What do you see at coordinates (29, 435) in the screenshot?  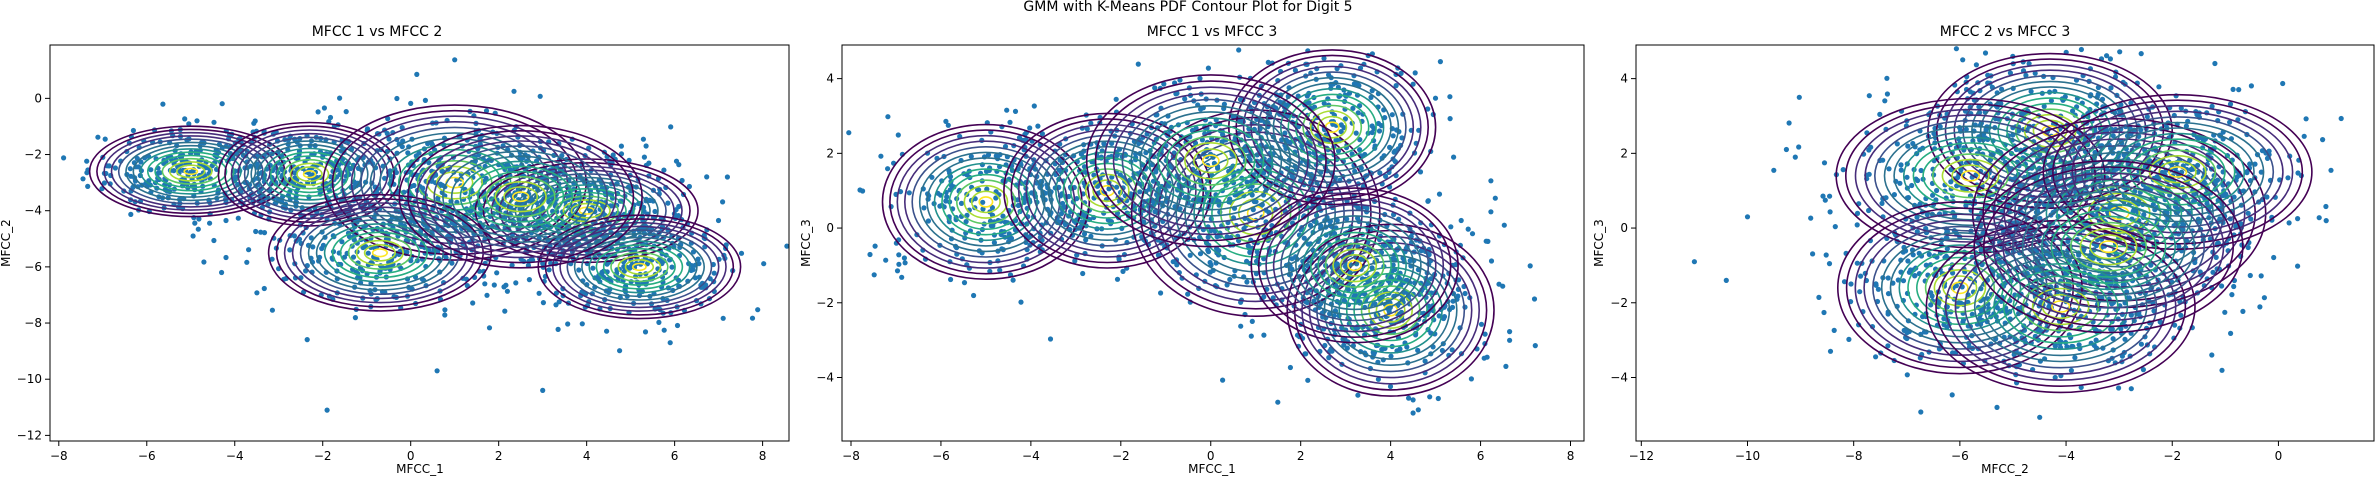 I see `y-tick-label: −12` at bounding box center [29, 435].